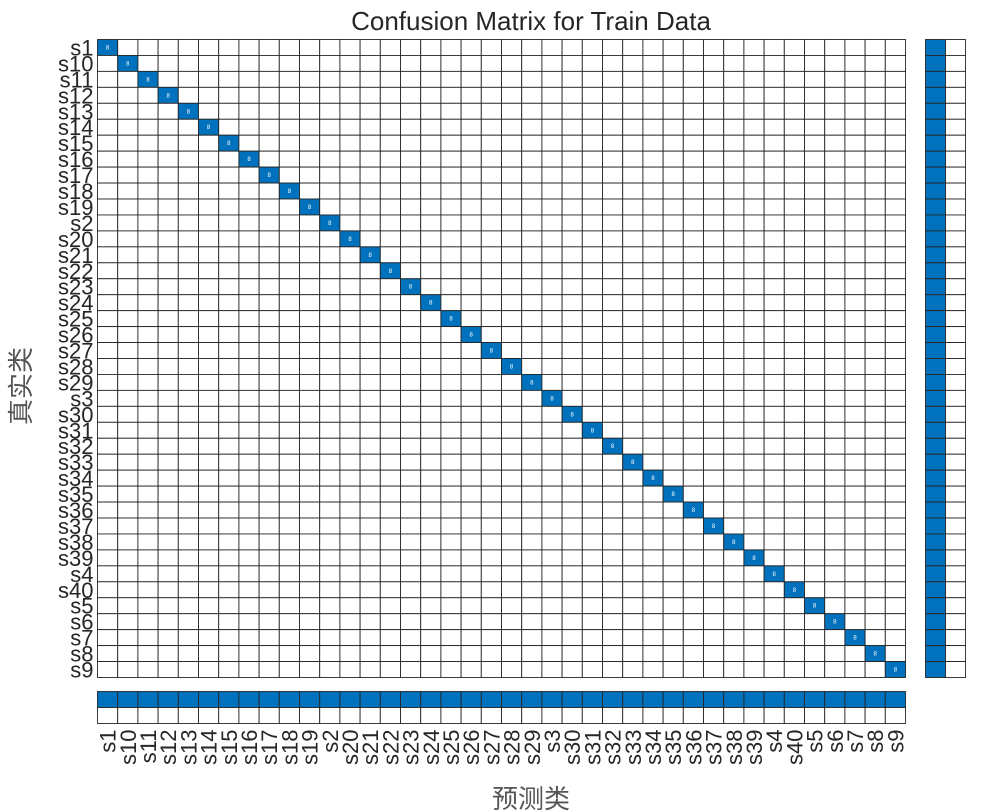 Image resolution: width=982 pixels, height=812 pixels. What do you see at coordinates (75, 191) in the screenshot?
I see `y-tick-label: s18` at bounding box center [75, 191].